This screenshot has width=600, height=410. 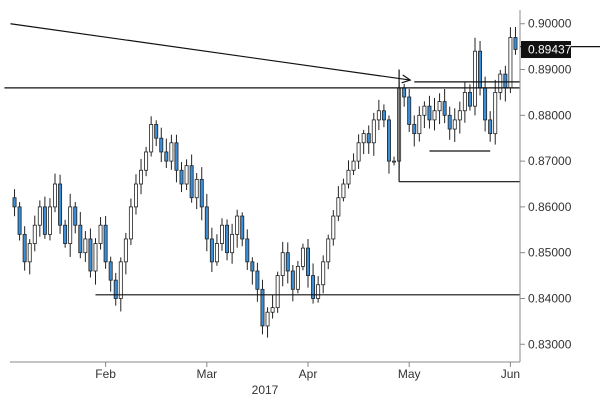 What do you see at coordinates (308, 374) in the screenshot?
I see `x-tick-label: Apr` at bounding box center [308, 374].